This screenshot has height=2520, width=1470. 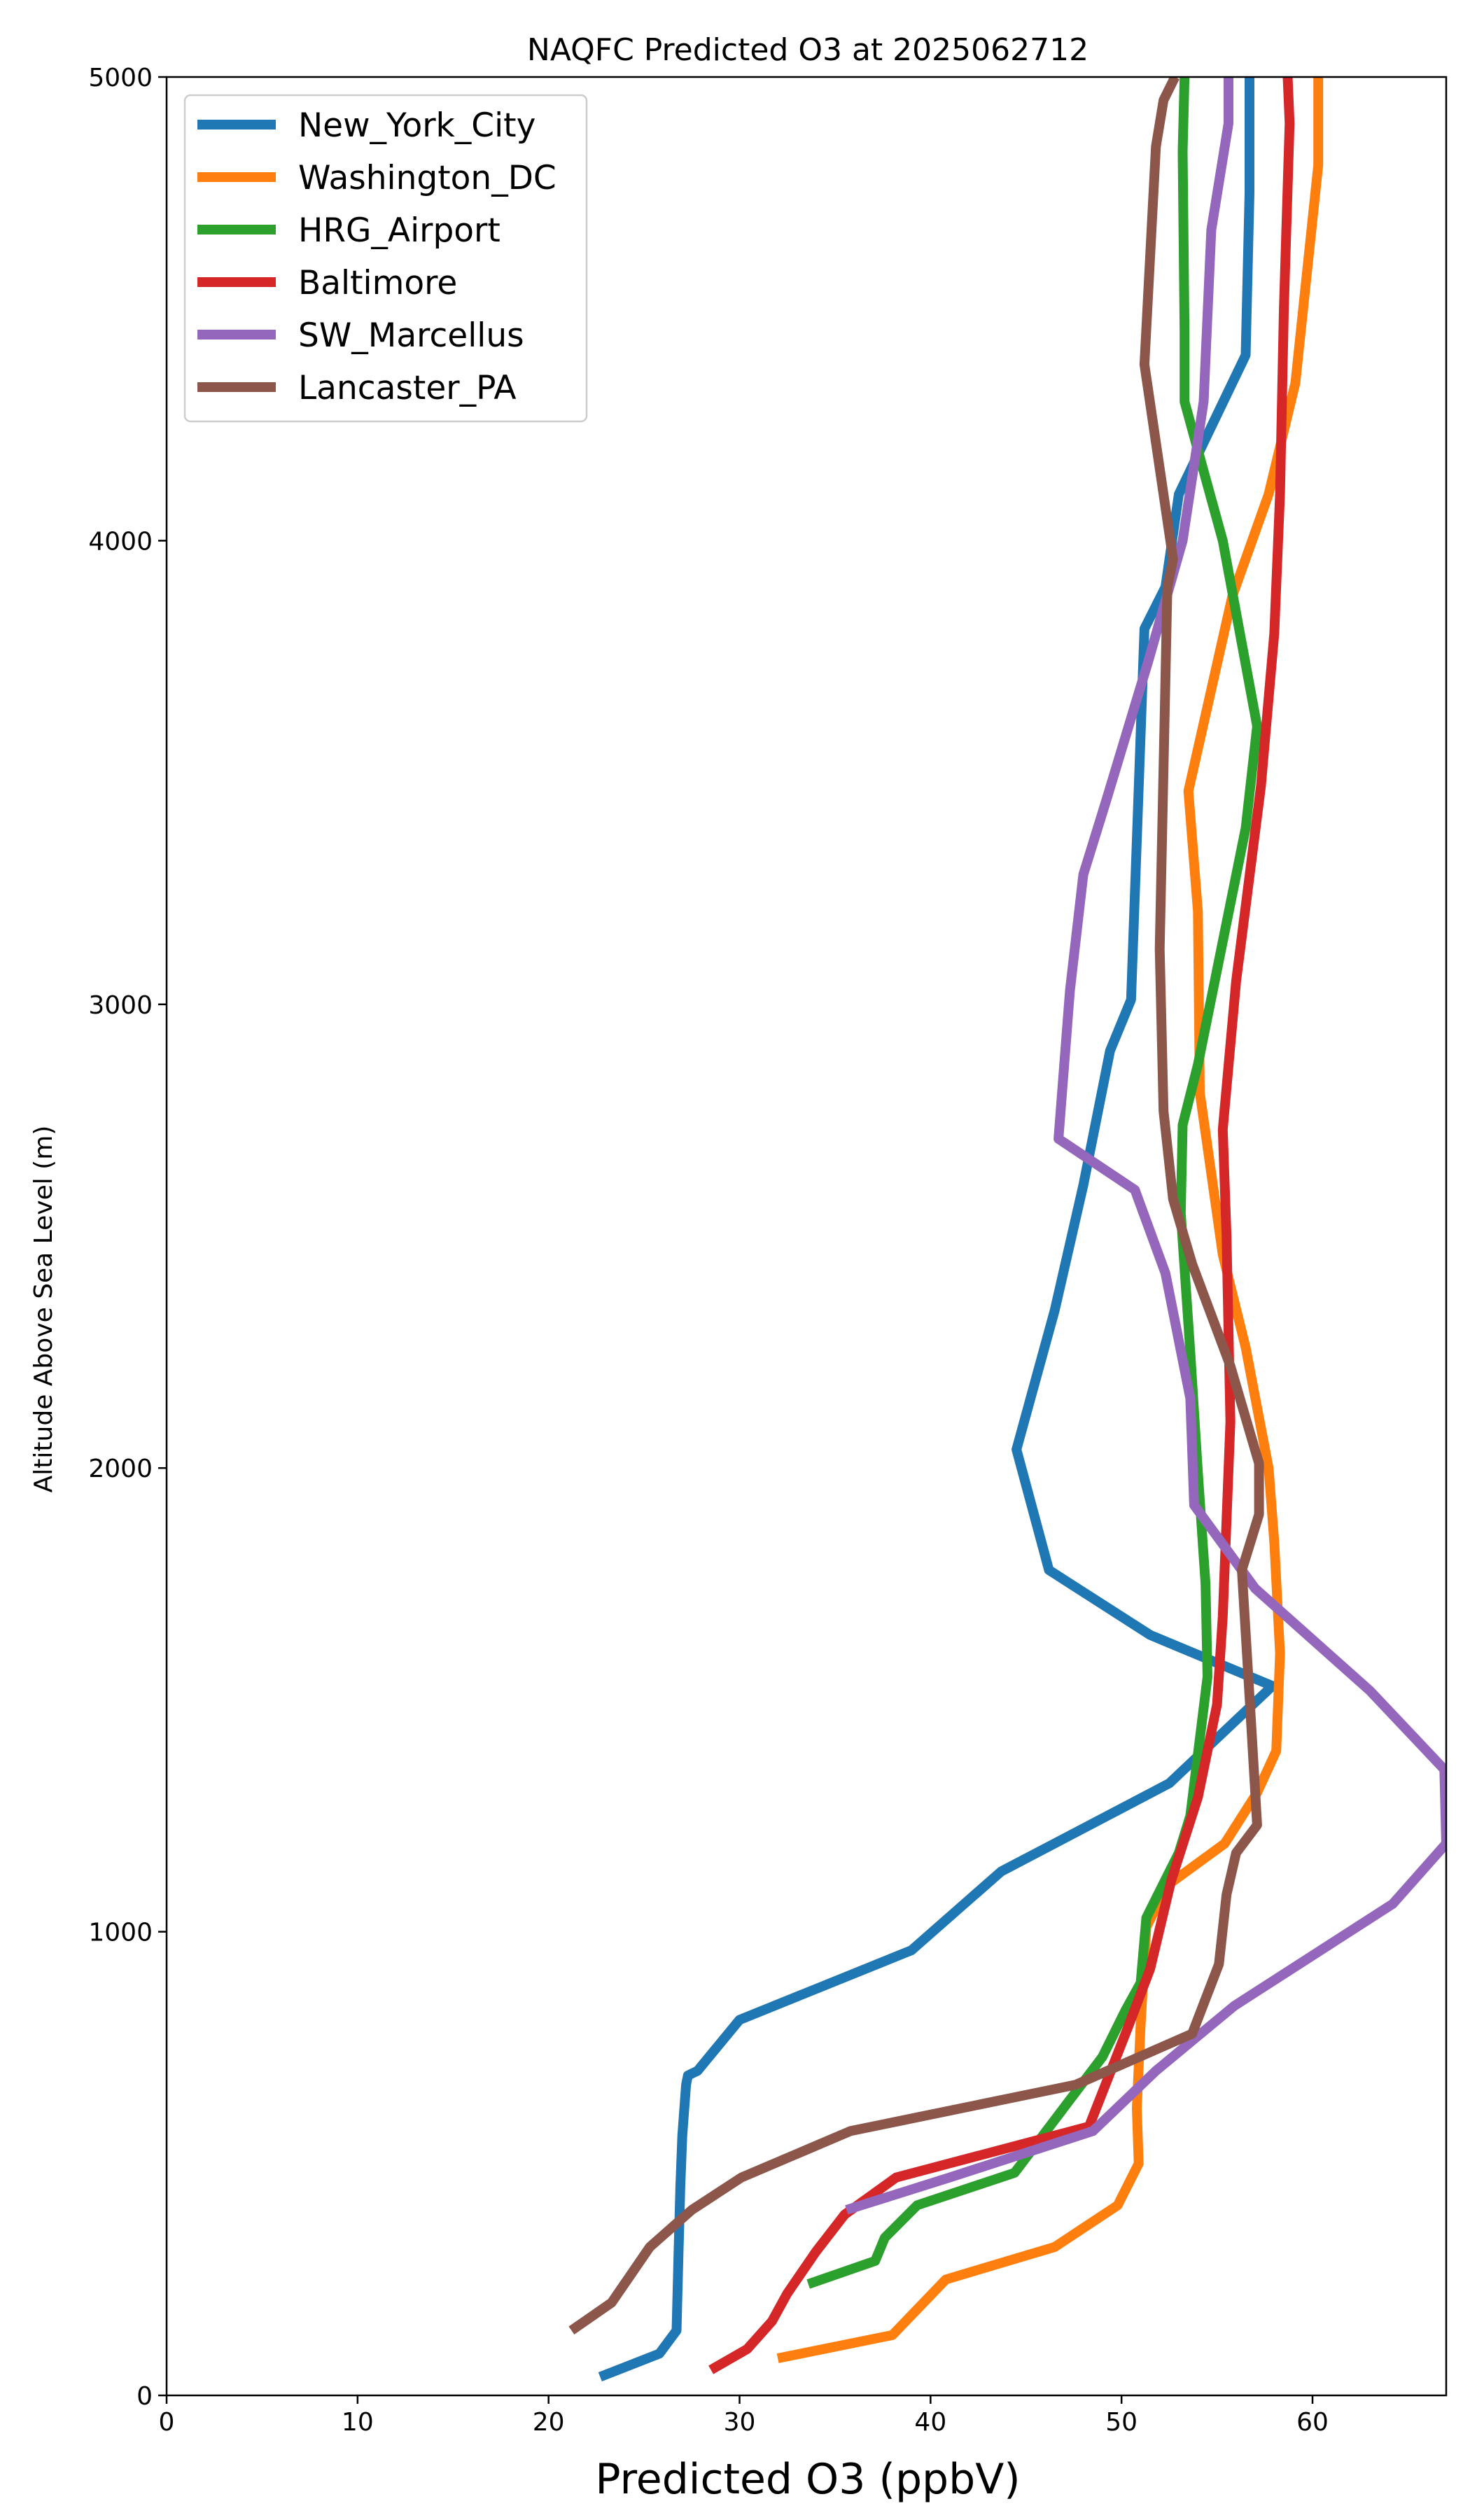 I want to click on y-tick-label: 5000, so click(x=120, y=78).